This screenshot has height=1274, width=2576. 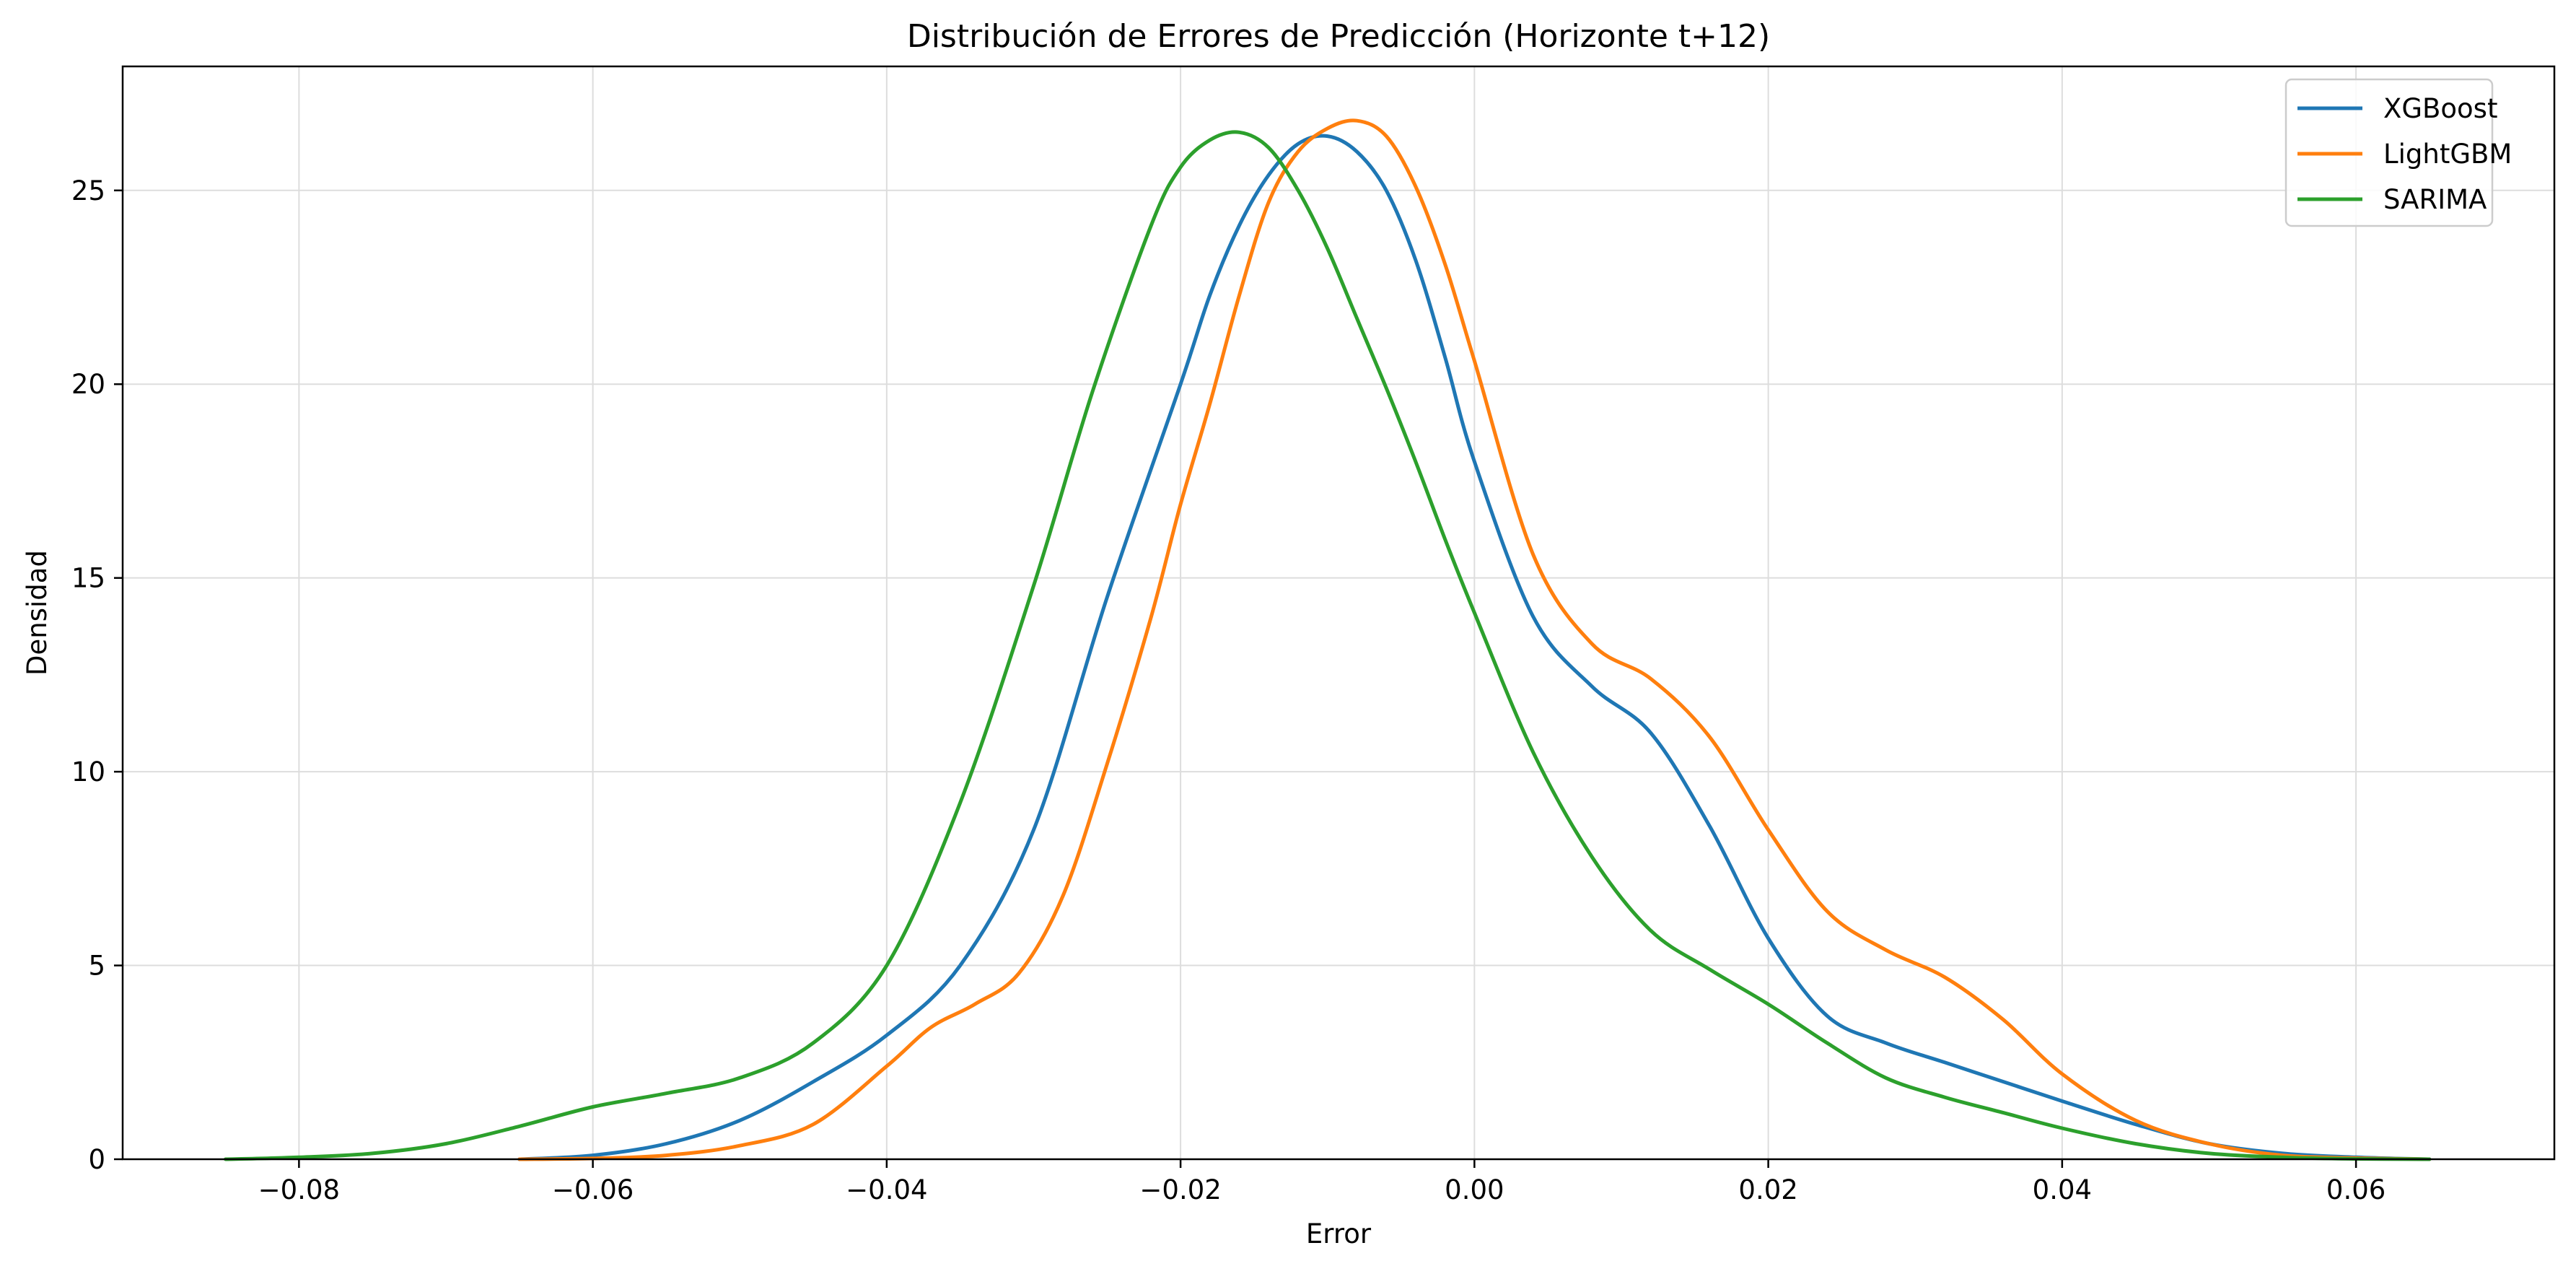 I want to click on legend-box, so click(x=2389, y=152).